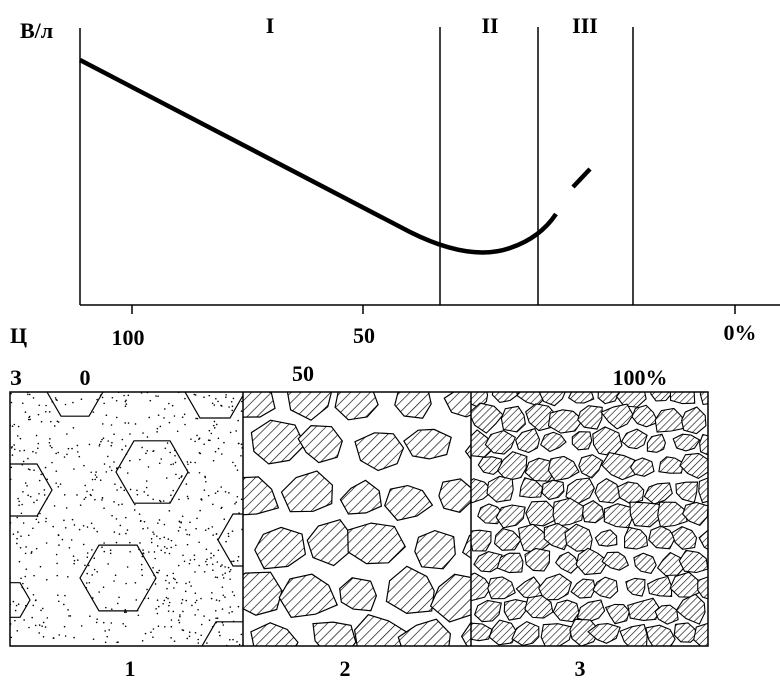  What do you see at coordinates (364, 335) in the screenshot?
I see `c-tick-label: 50` at bounding box center [364, 335].